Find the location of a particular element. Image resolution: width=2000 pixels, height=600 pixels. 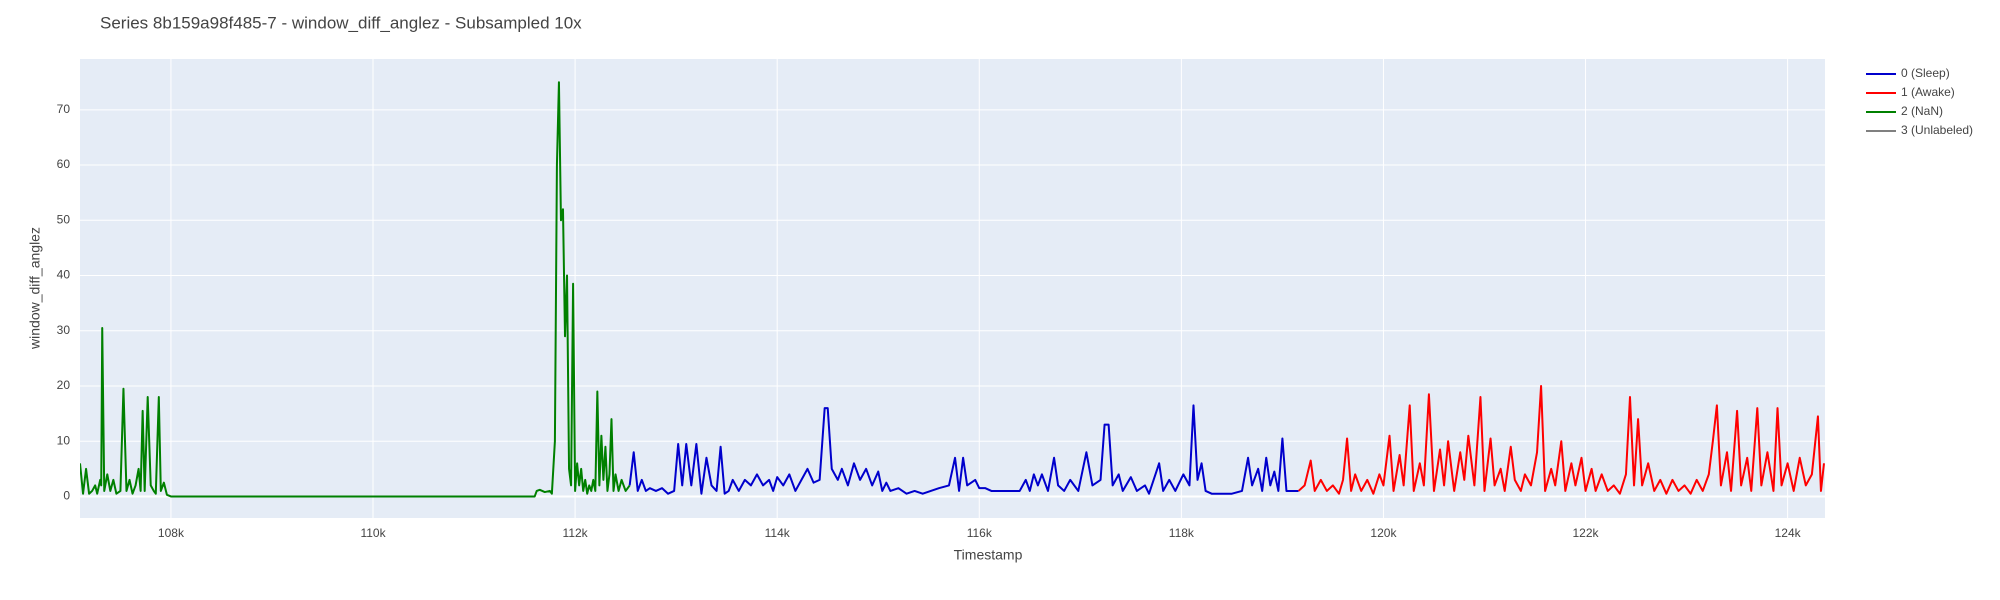

legend-label: 3 (Unlabeled) is located at coordinates (1937, 130).